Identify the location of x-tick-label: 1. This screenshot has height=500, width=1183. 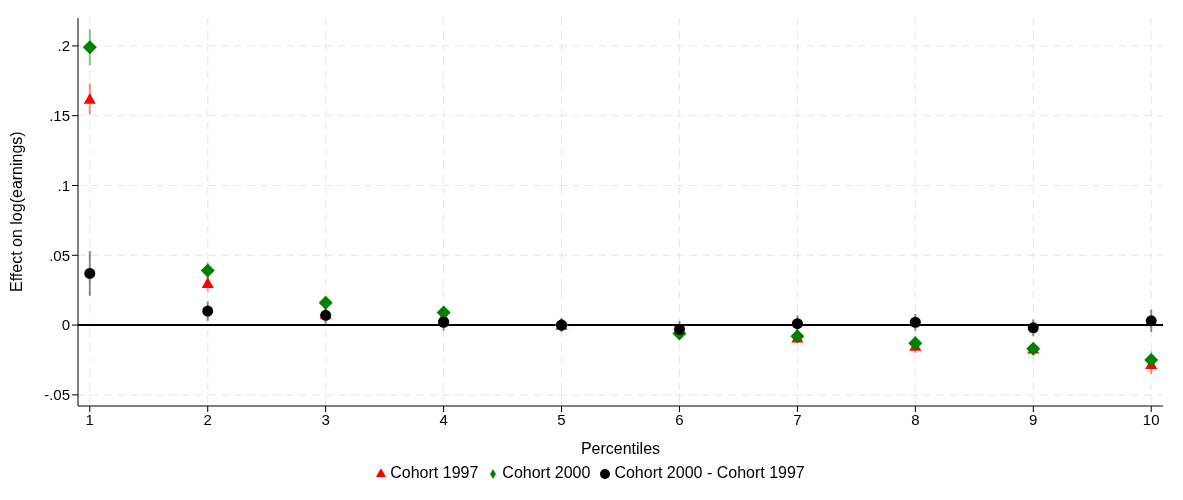
(89, 419).